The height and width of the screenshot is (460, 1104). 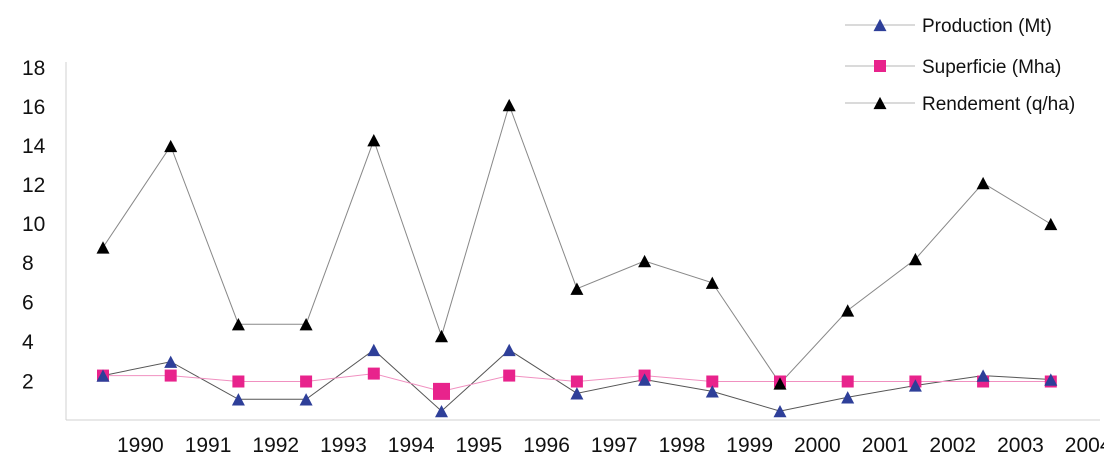 What do you see at coordinates (479, 445) in the screenshot?
I see `x-tick-label: 1995` at bounding box center [479, 445].